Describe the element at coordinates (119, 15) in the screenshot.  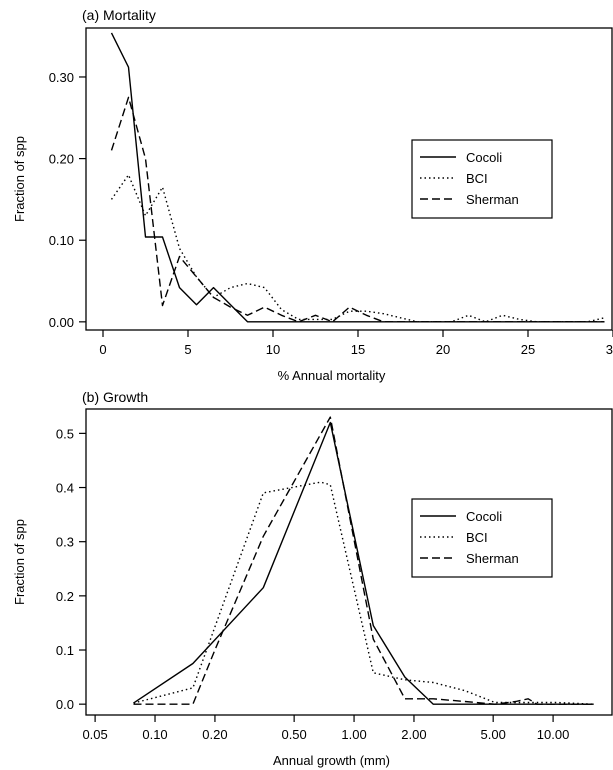
I see `chart-title: (a) Mortality` at that location.